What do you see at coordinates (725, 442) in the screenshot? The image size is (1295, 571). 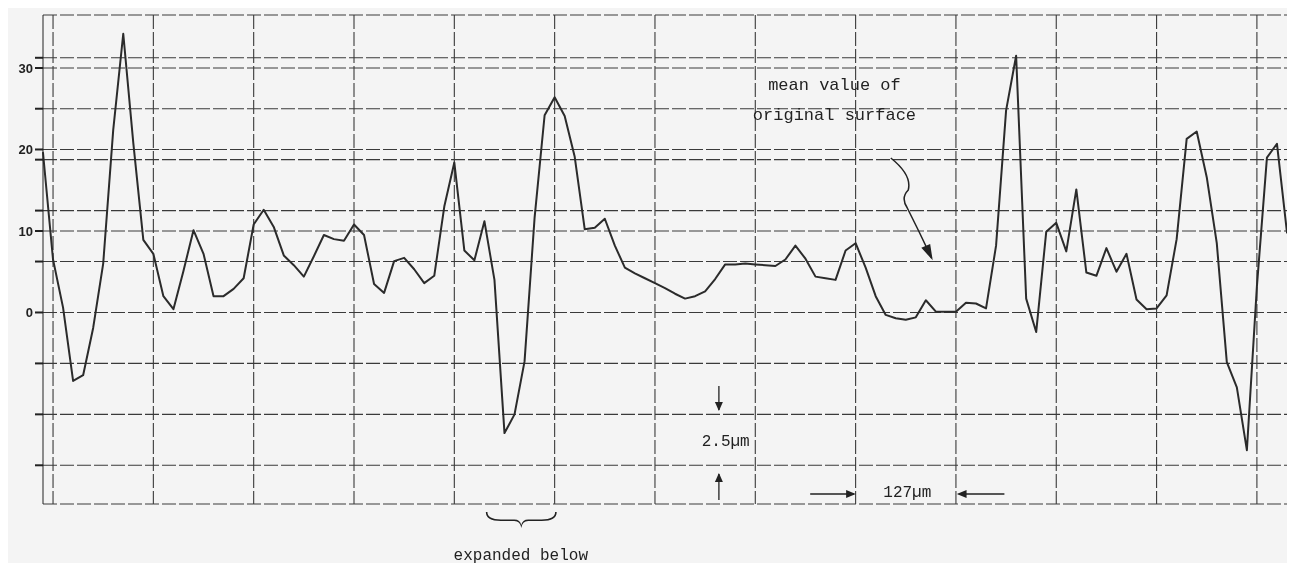 I see `annotation: 2.5µm` at bounding box center [725, 442].